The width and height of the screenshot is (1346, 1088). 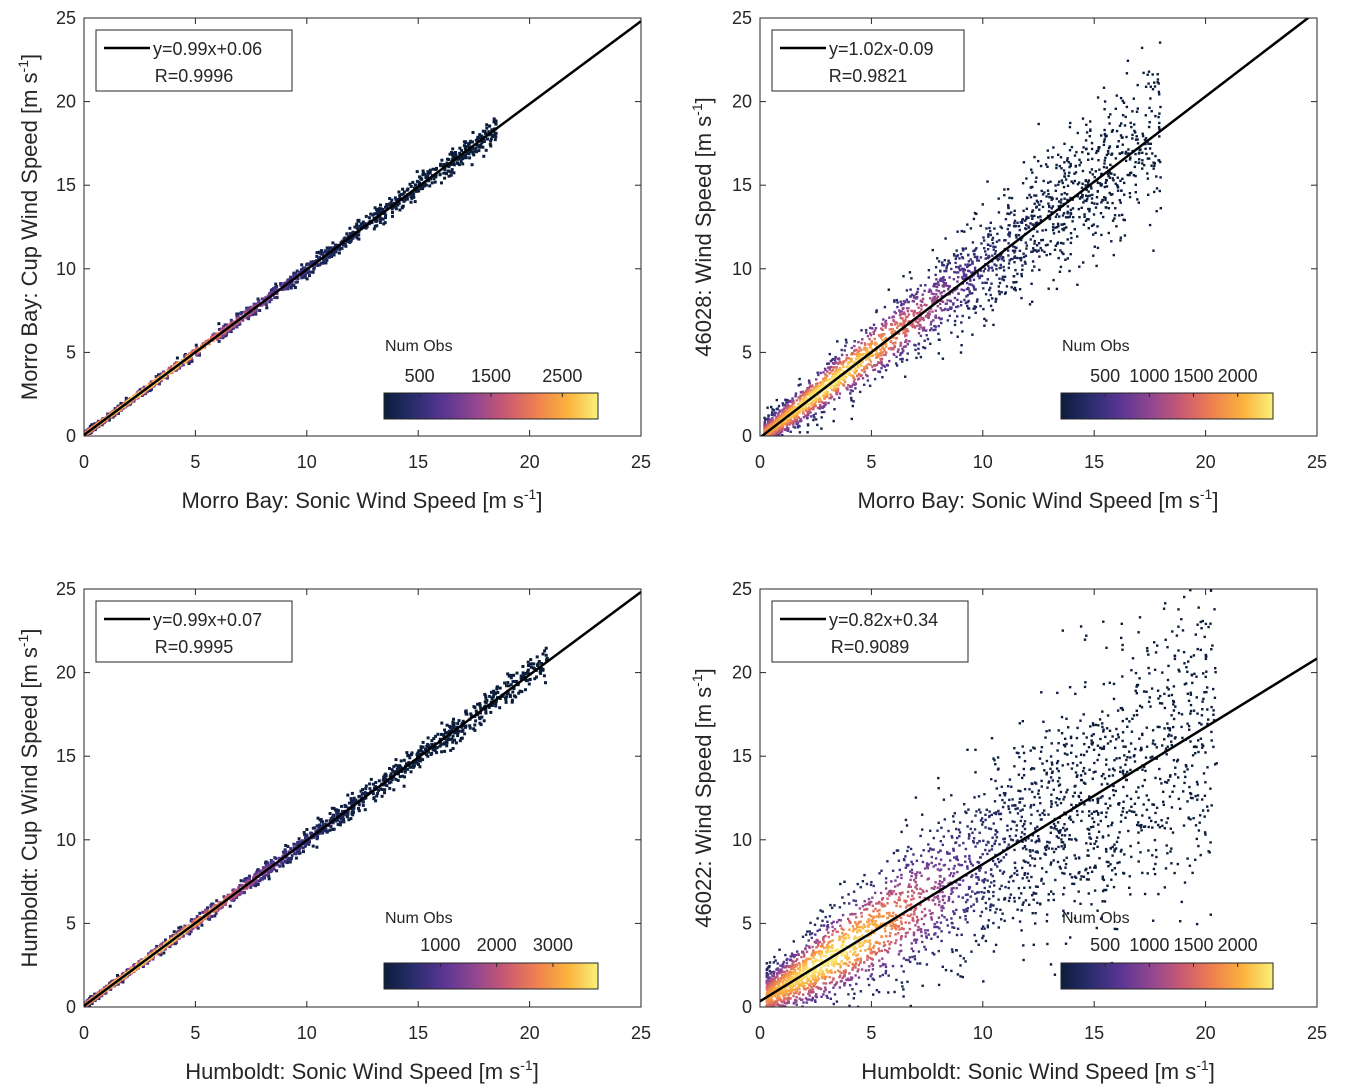 I want to click on x-tick-label: 10, so click(x=983, y=462).